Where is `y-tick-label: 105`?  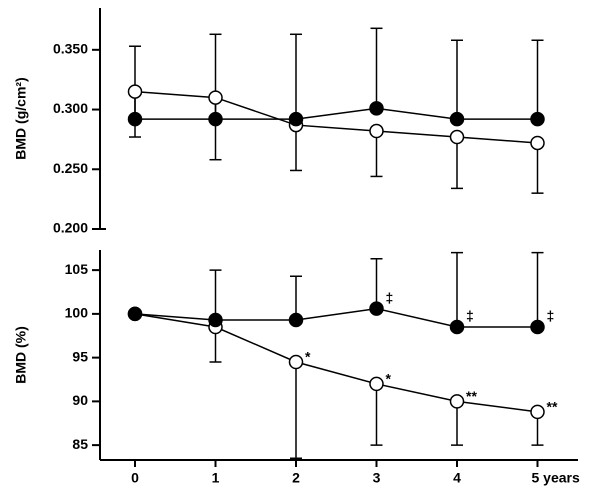
y-tick-label: 105 is located at coordinates (77, 269).